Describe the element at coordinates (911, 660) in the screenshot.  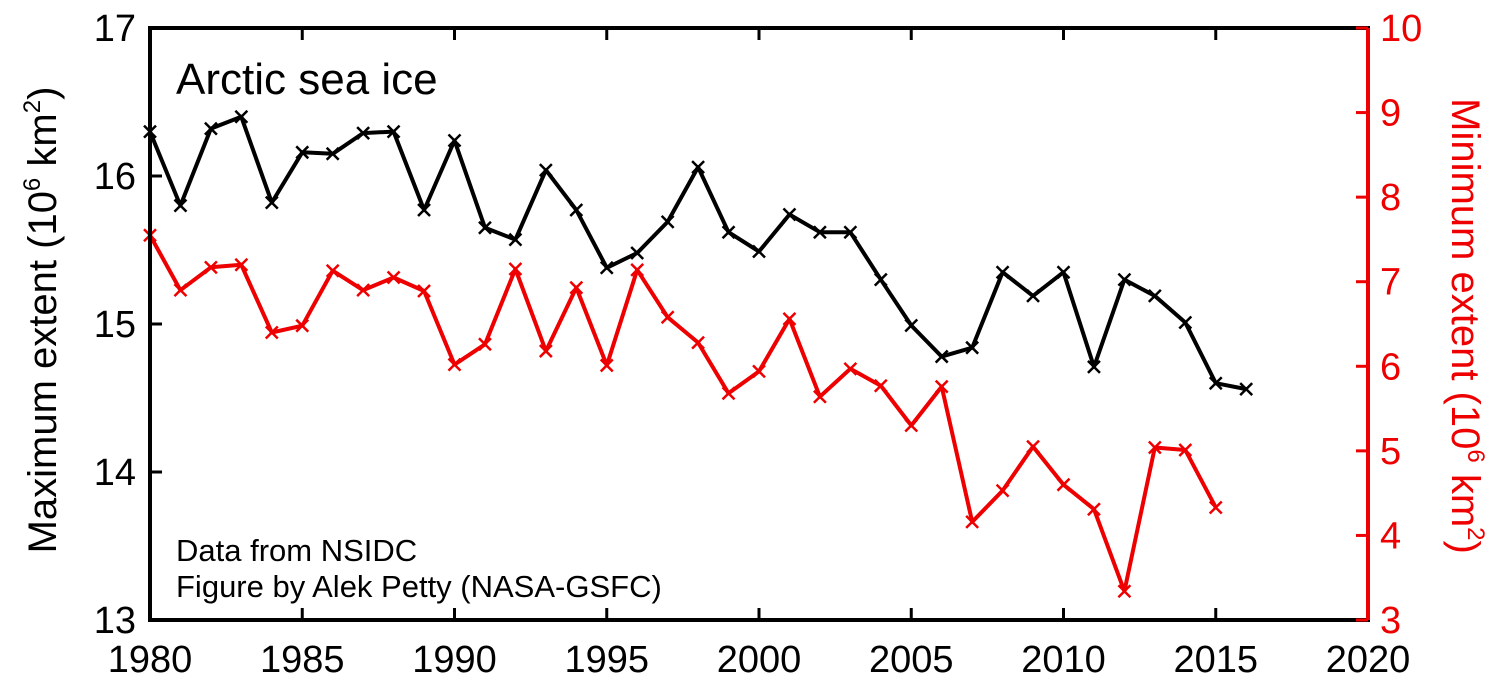
I see `x-tick-label: 2005` at that location.